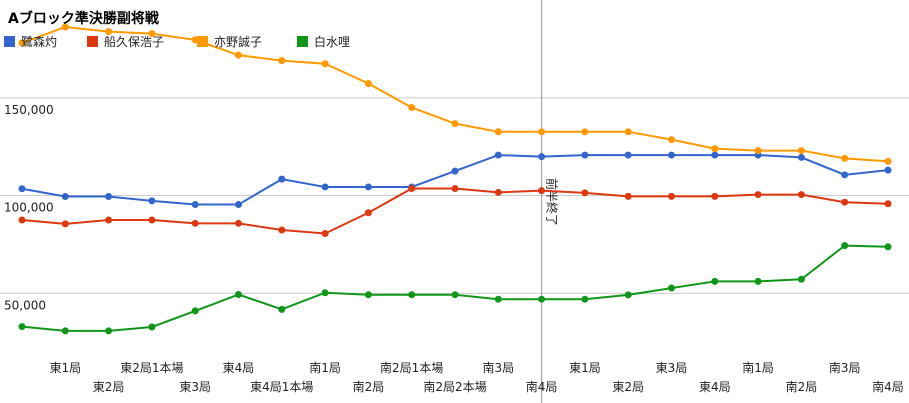 The image size is (909, 403). I want to click on x-tick-label: 南2局2本場, so click(454, 386).